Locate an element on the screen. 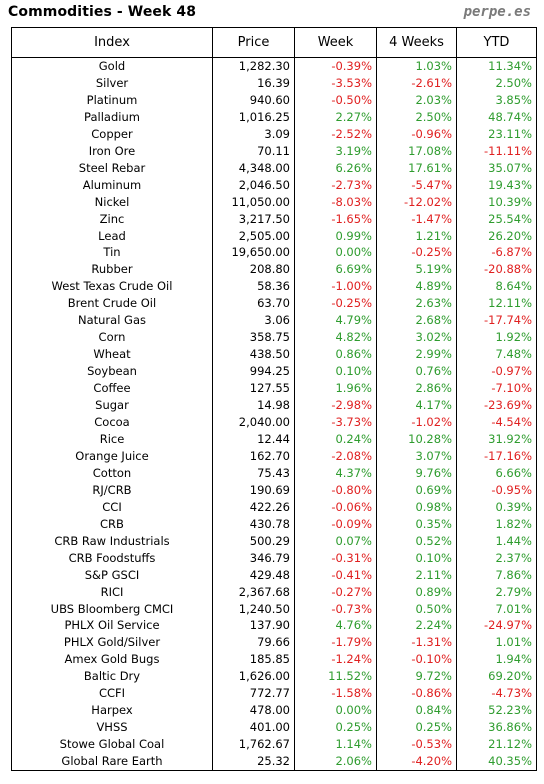 This screenshot has width=544, height=784. cell-index: Copper is located at coordinates (112, 134).